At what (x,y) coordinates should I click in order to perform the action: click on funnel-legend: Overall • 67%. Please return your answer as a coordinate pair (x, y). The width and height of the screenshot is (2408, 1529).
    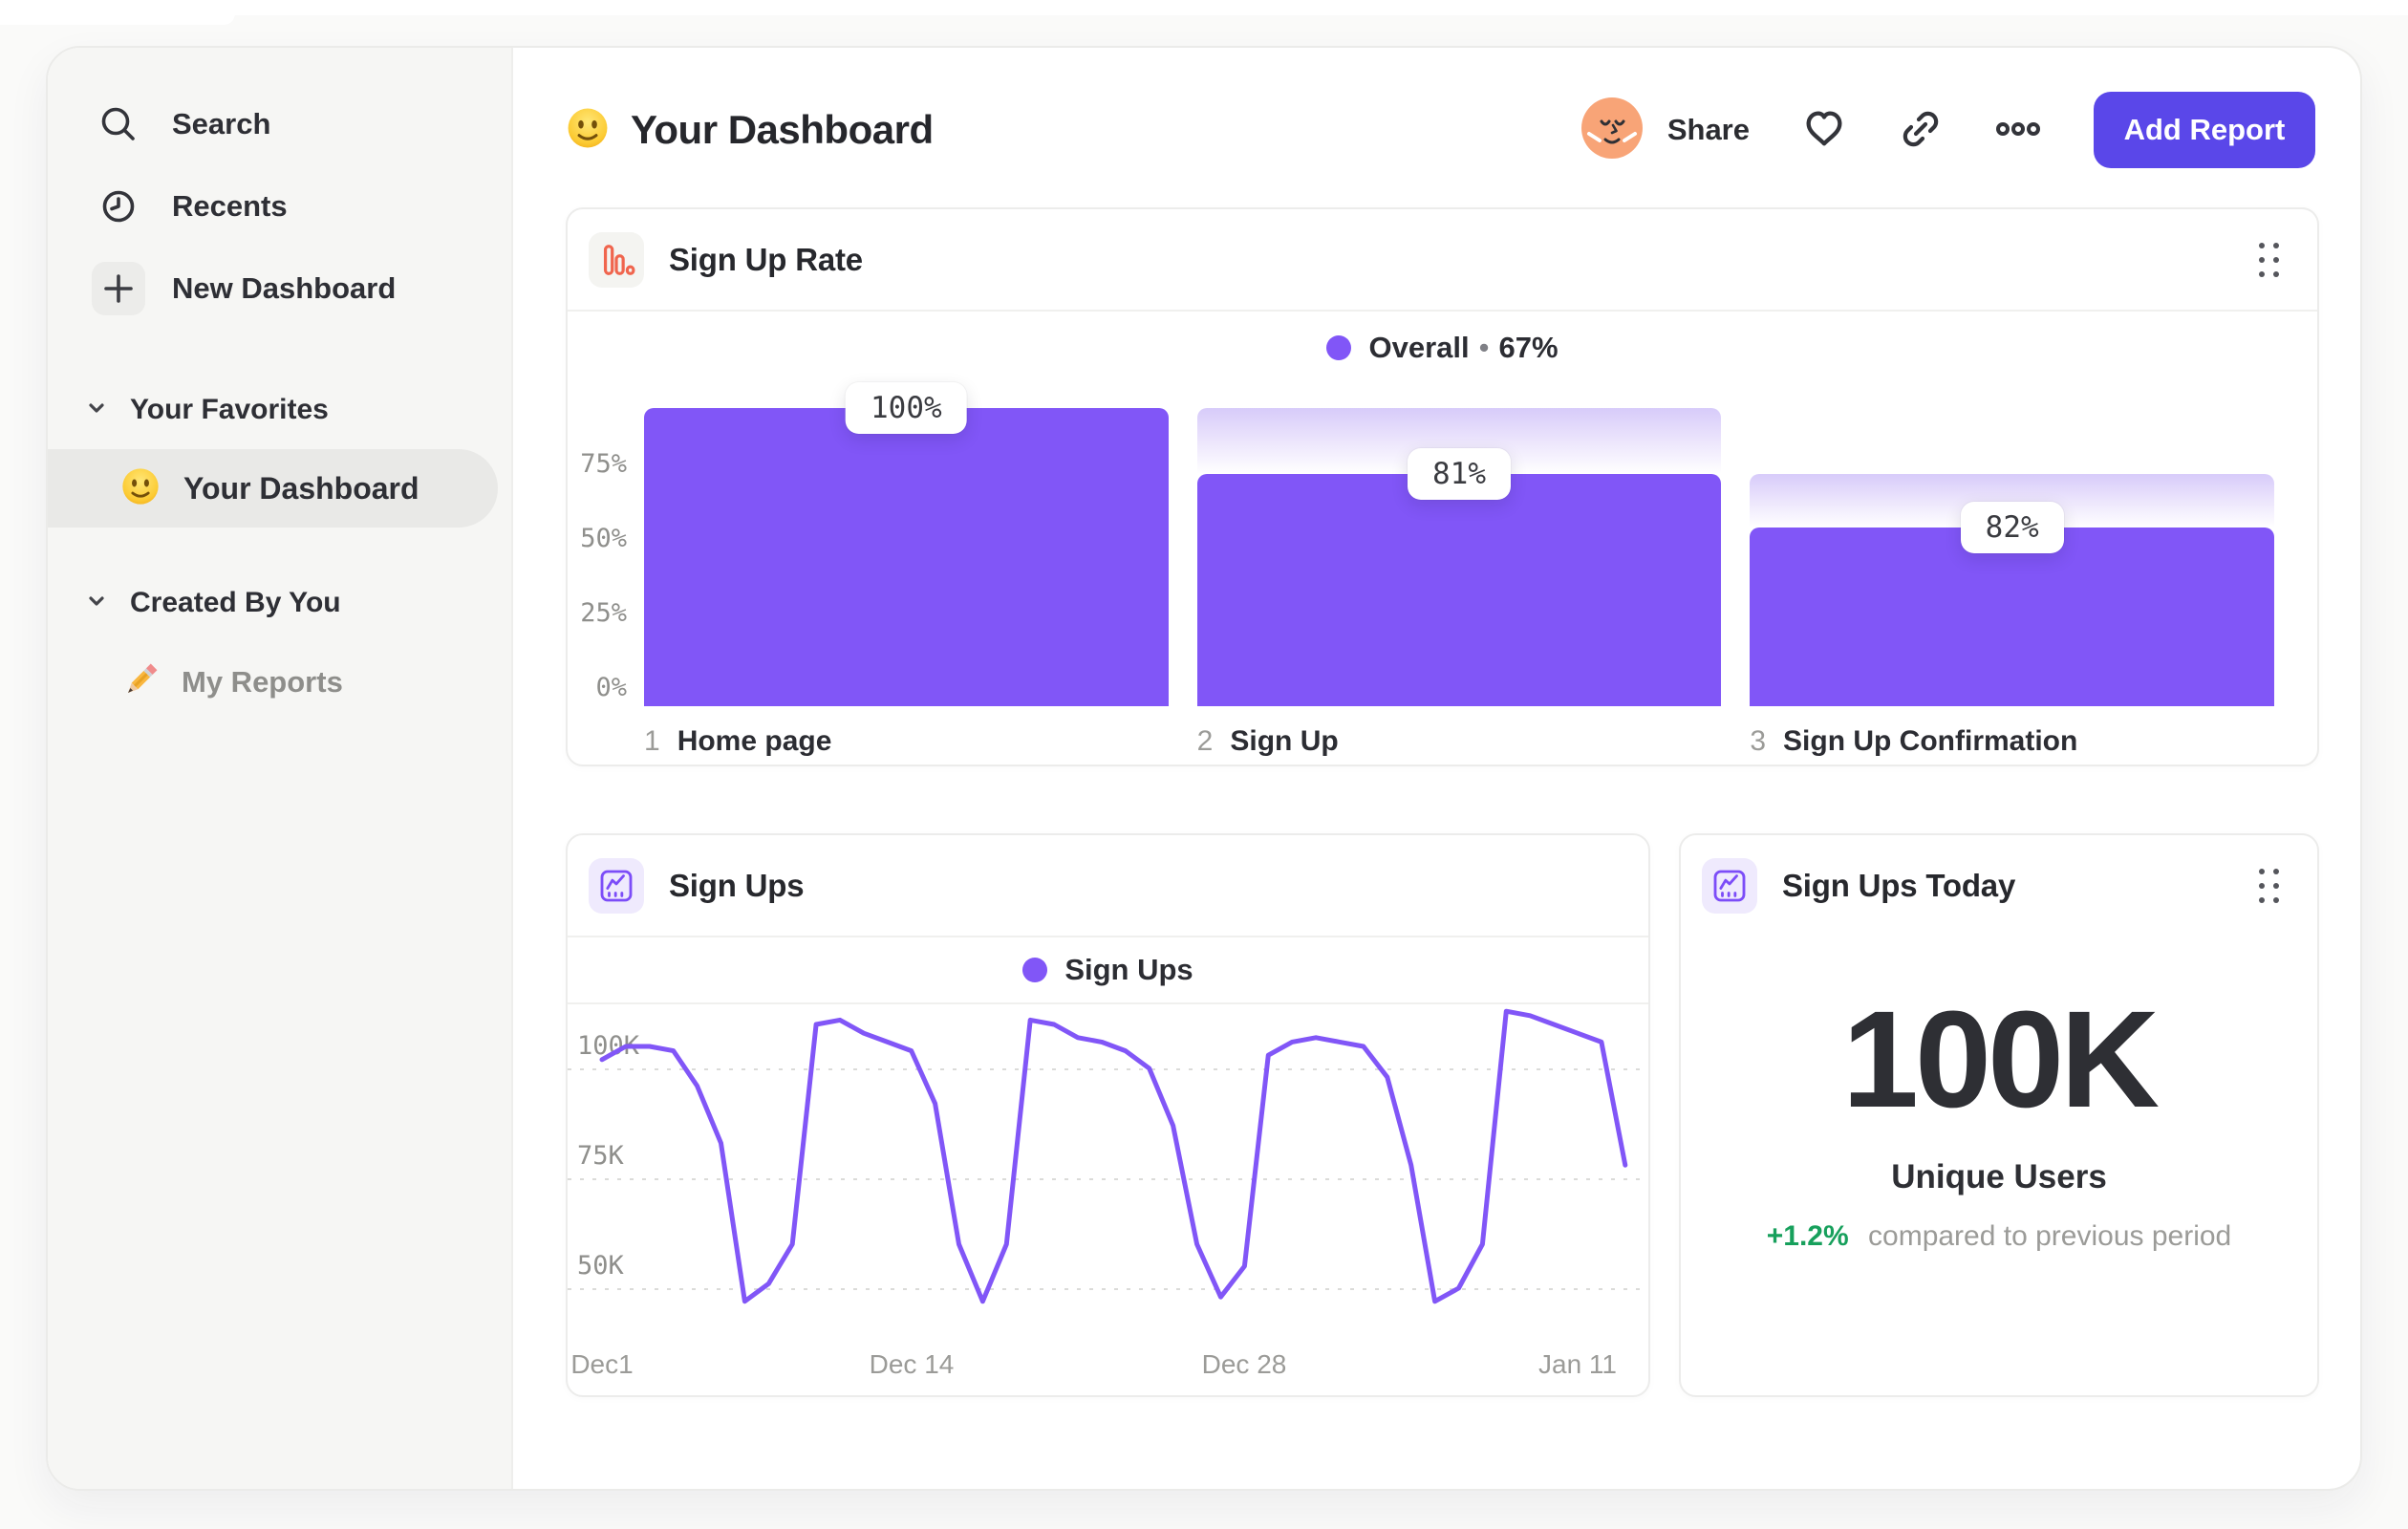
    Looking at the image, I should click on (1443, 348).